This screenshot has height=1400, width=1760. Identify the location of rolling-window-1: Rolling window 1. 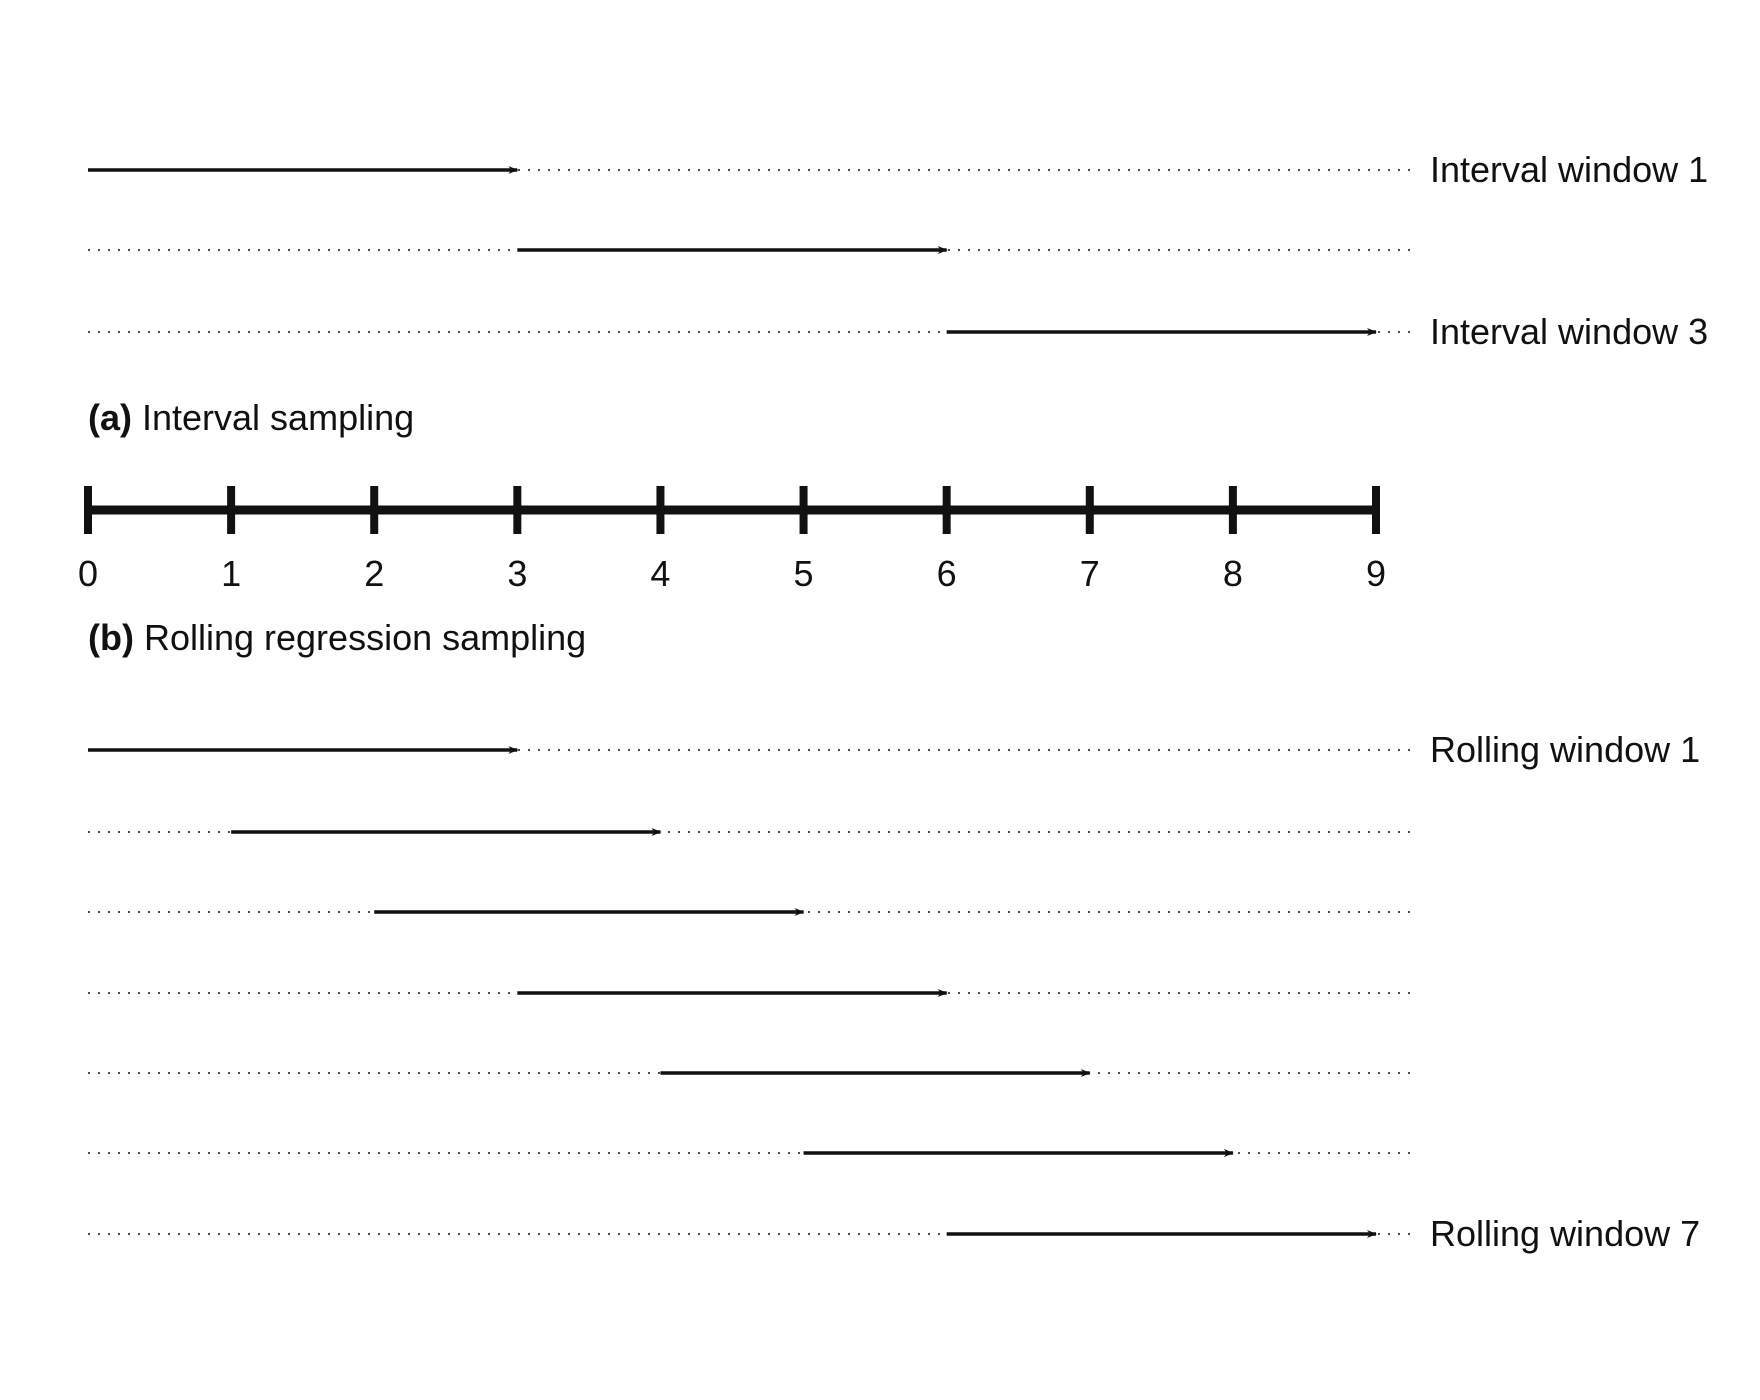
(894, 749).